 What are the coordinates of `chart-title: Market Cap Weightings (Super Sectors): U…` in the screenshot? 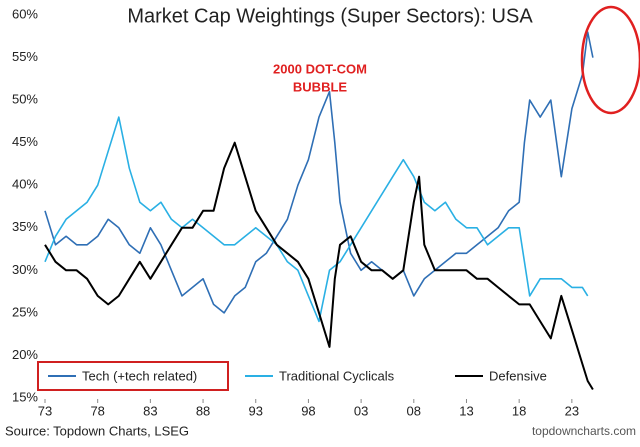 It's located at (330, 16).